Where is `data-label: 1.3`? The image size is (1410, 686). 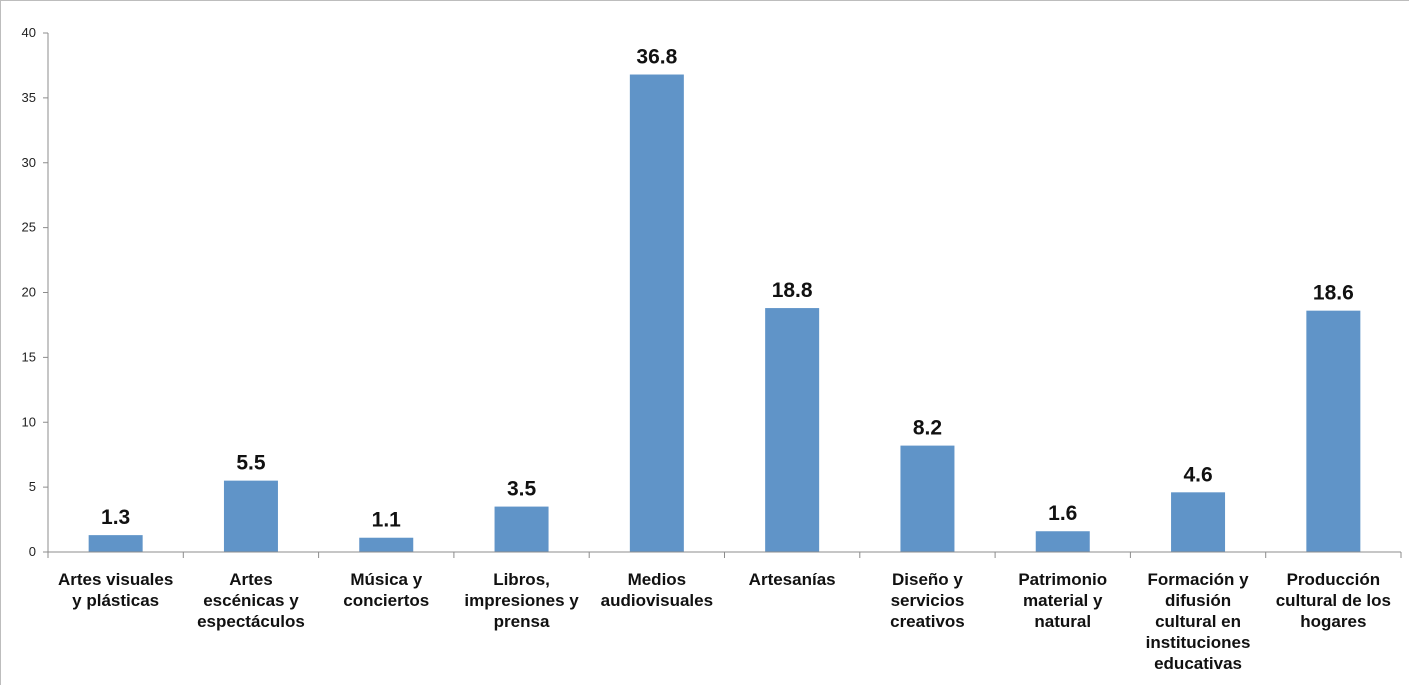 data-label: 1.3 is located at coordinates (115, 517).